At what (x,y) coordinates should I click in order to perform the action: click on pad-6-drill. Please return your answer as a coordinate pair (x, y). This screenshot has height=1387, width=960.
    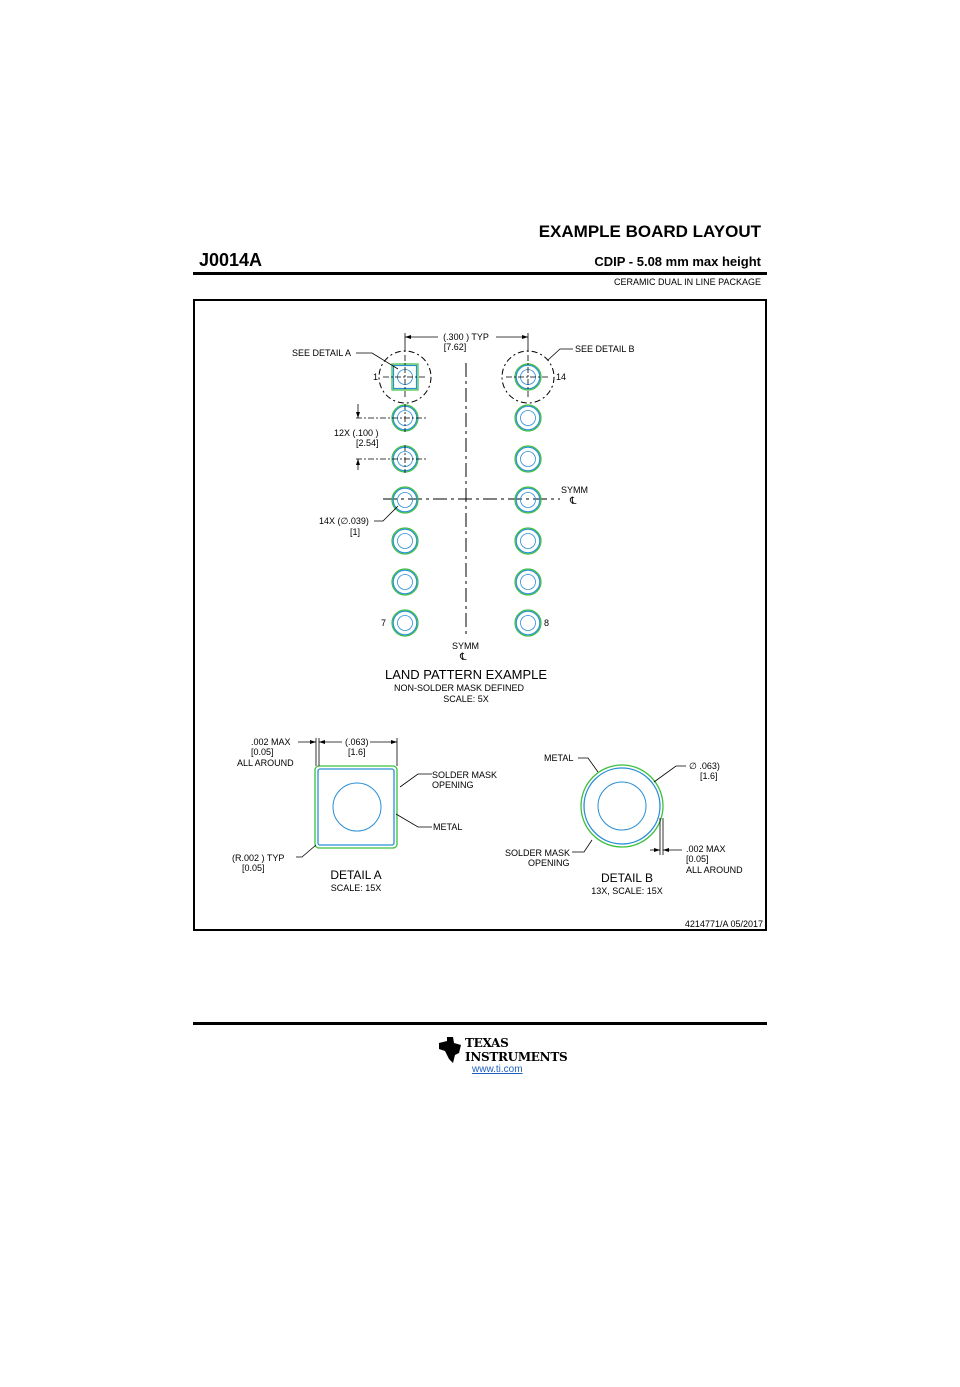
    Looking at the image, I should click on (405, 582).